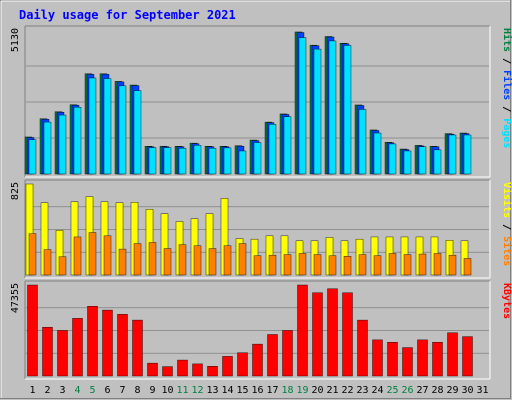  Describe the element at coordinates (506, 133) in the screenshot. I see `right-label-pages: Pages` at that location.